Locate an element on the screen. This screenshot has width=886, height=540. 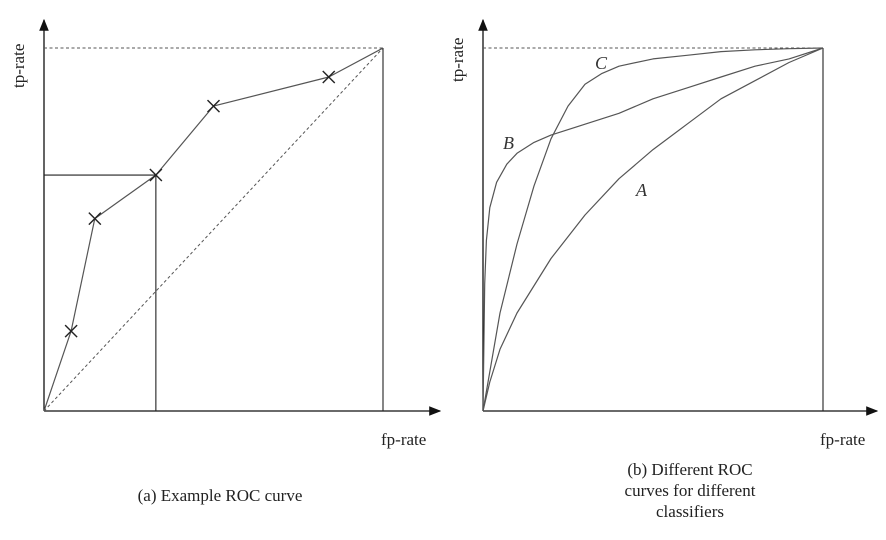
panel-b-y-axis-label: tp-rate is located at coordinates (457, 59).